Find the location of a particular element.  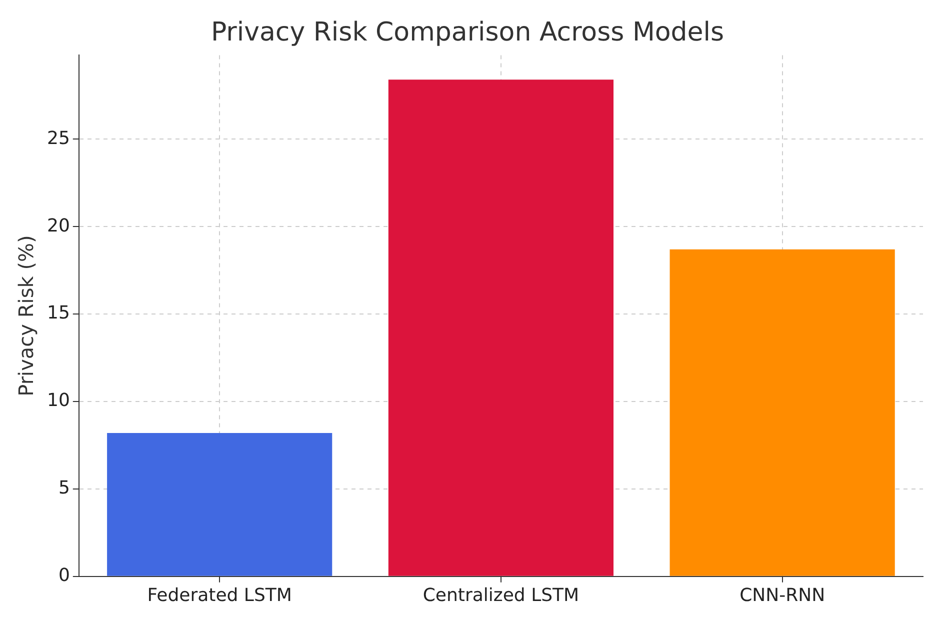

y-axis-title: Privacy Risk (%) is located at coordinates (26, 315).